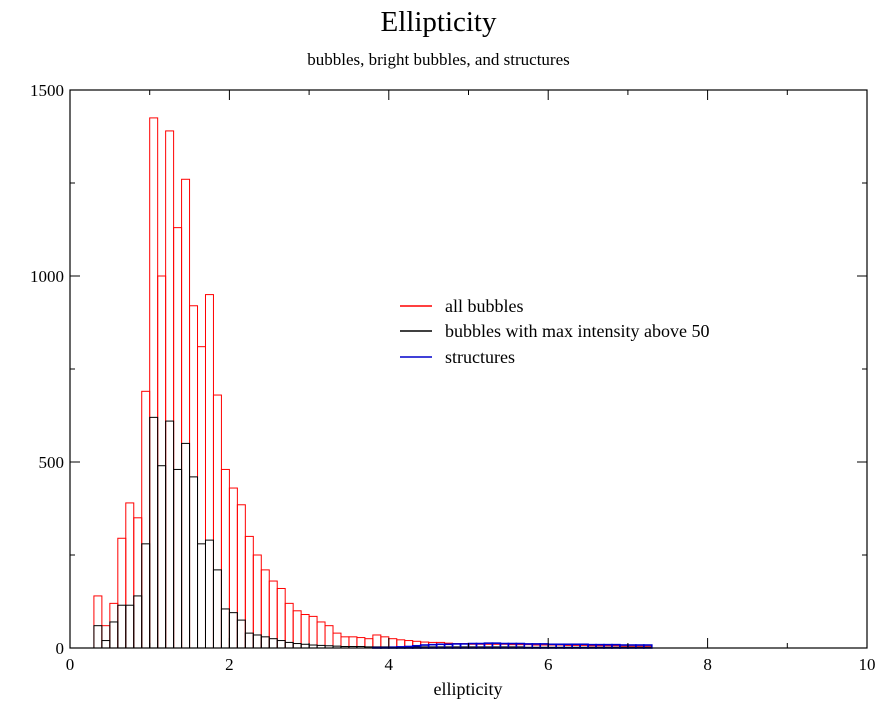 This screenshot has height=704, width=877. Describe the element at coordinates (548, 664) in the screenshot. I see `x-tick-label-6: 6` at that location.